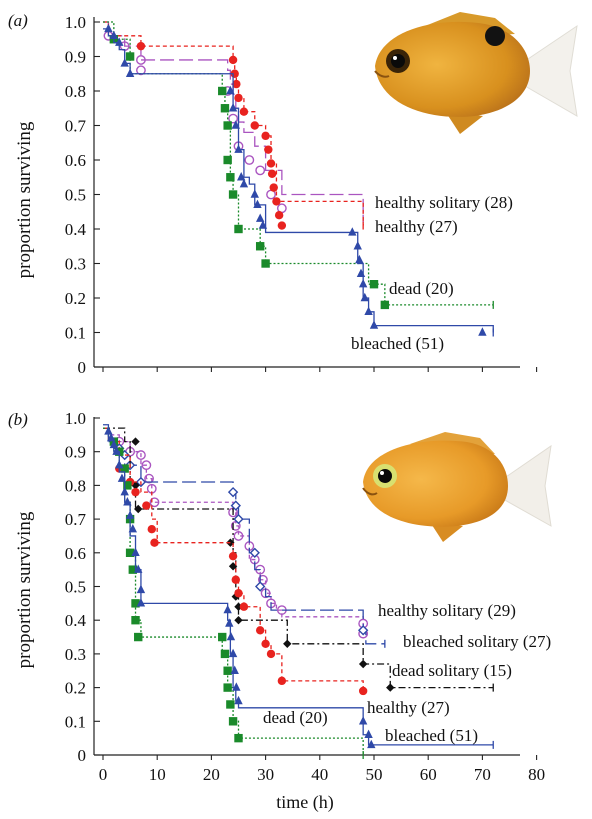  Describe the element at coordinates (319, 774) in the screenshot. I see `x-tick-label: 40` at that location.